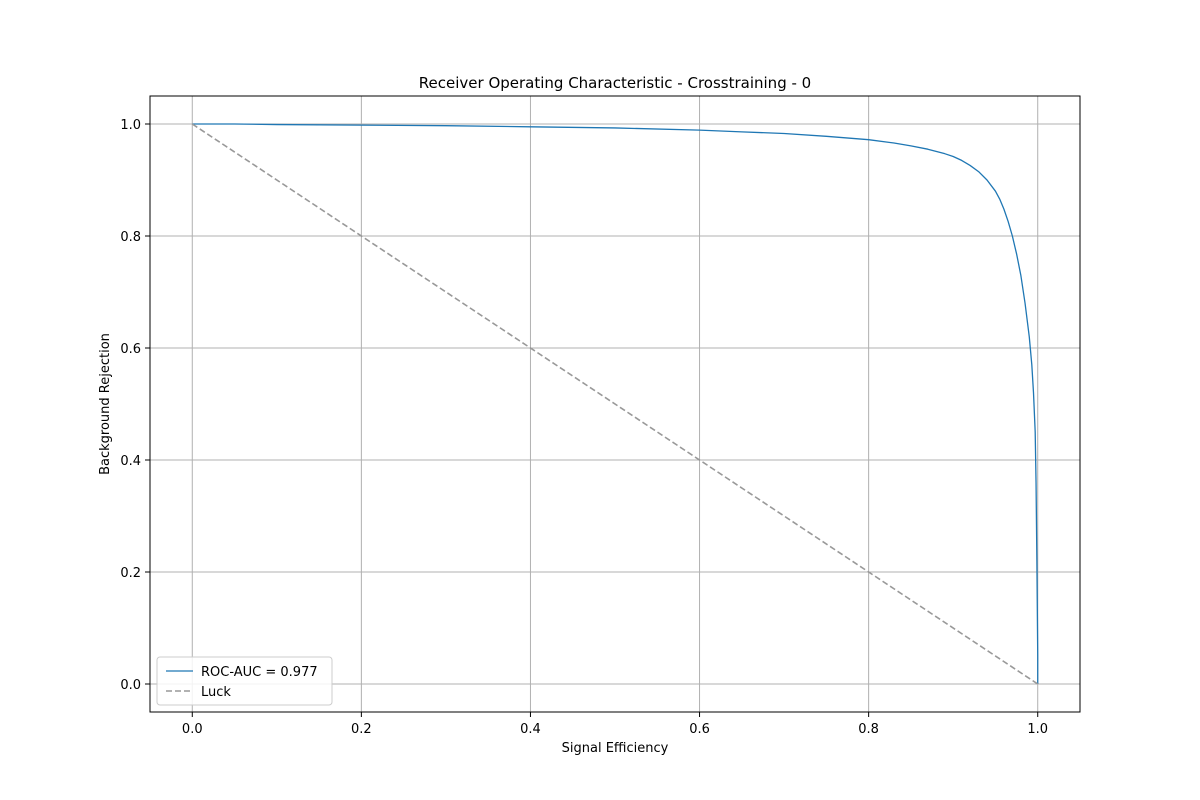 This screenshot has width=1200, height=800. Describe the element at coordinates (615, 748) in the screenshot. I see `x-axis-label: Signal Efficiency` at that location.